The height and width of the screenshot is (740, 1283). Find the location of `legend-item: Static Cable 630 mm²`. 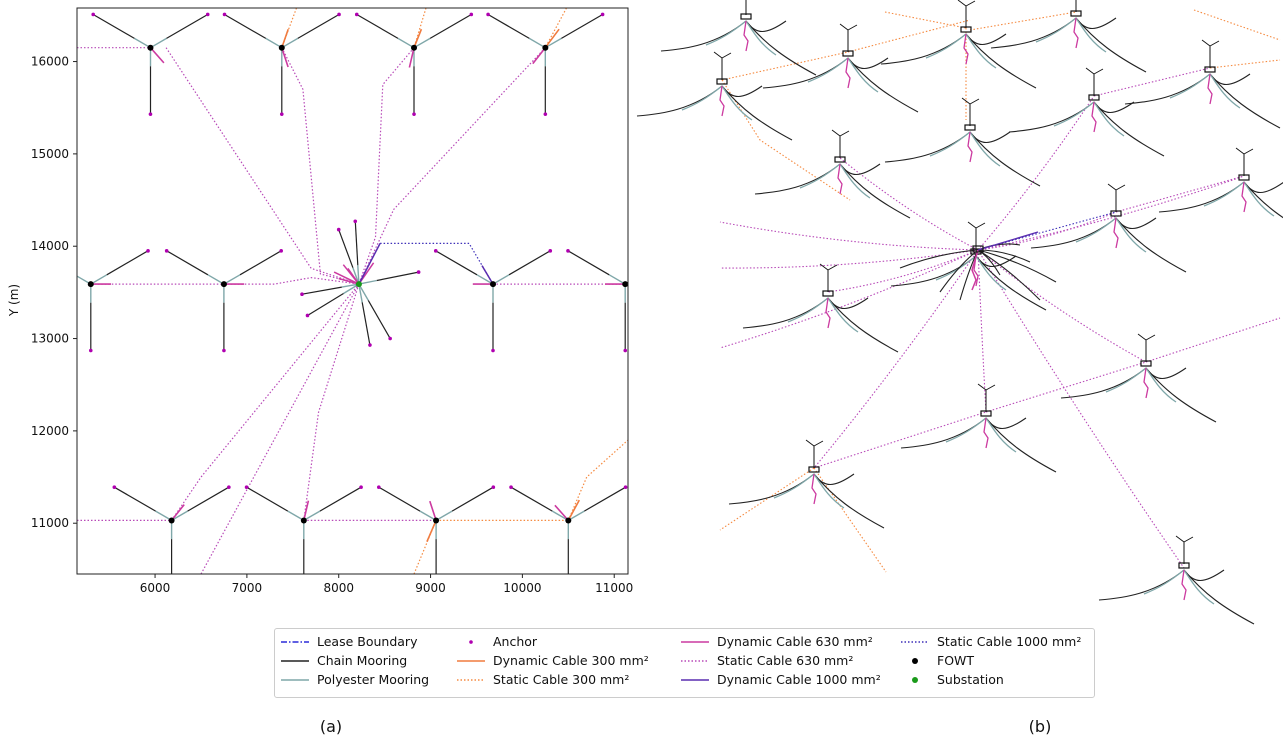

legend-item: Static Cable 630 mm² is located at coordinates (766, 660).